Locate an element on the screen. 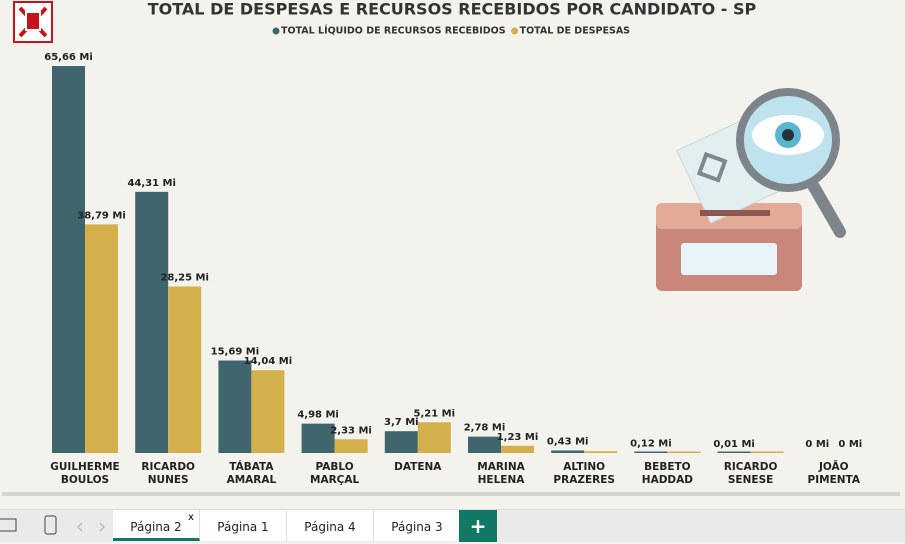 This screenshot has width=905, height=544. x-tick-label: BEBETO HADDAD is located at coordinates (667, 474).